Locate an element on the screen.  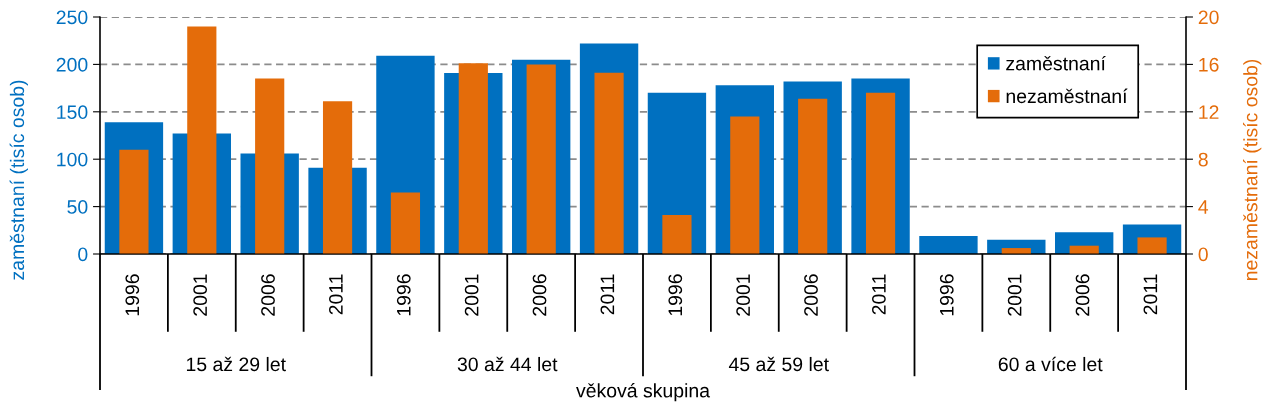
y-tick-label: 150 is located at coordinates (72, 112).